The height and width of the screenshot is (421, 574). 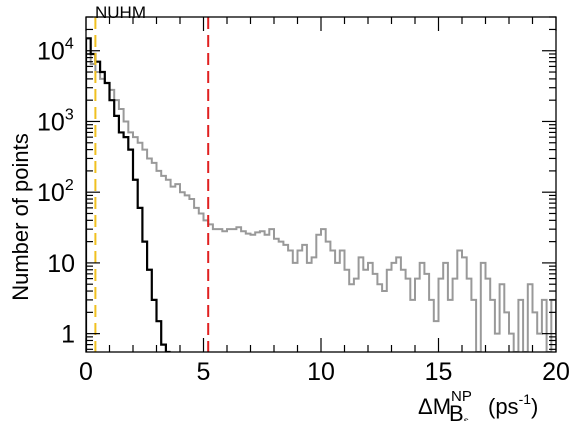 I want to click on x-axis-title-subscript-small: s, so click(x=466, y=418).